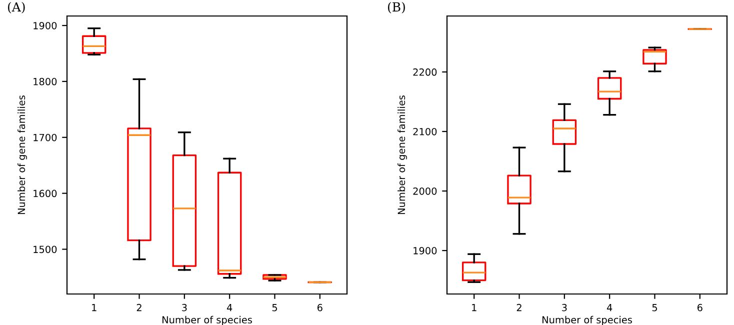 Image resolution: width=734 pixels, height=325 pixels. Describe the element at coordinates (45, 138) in the screenshot. I see `y-tick-label: 1700` at that location.